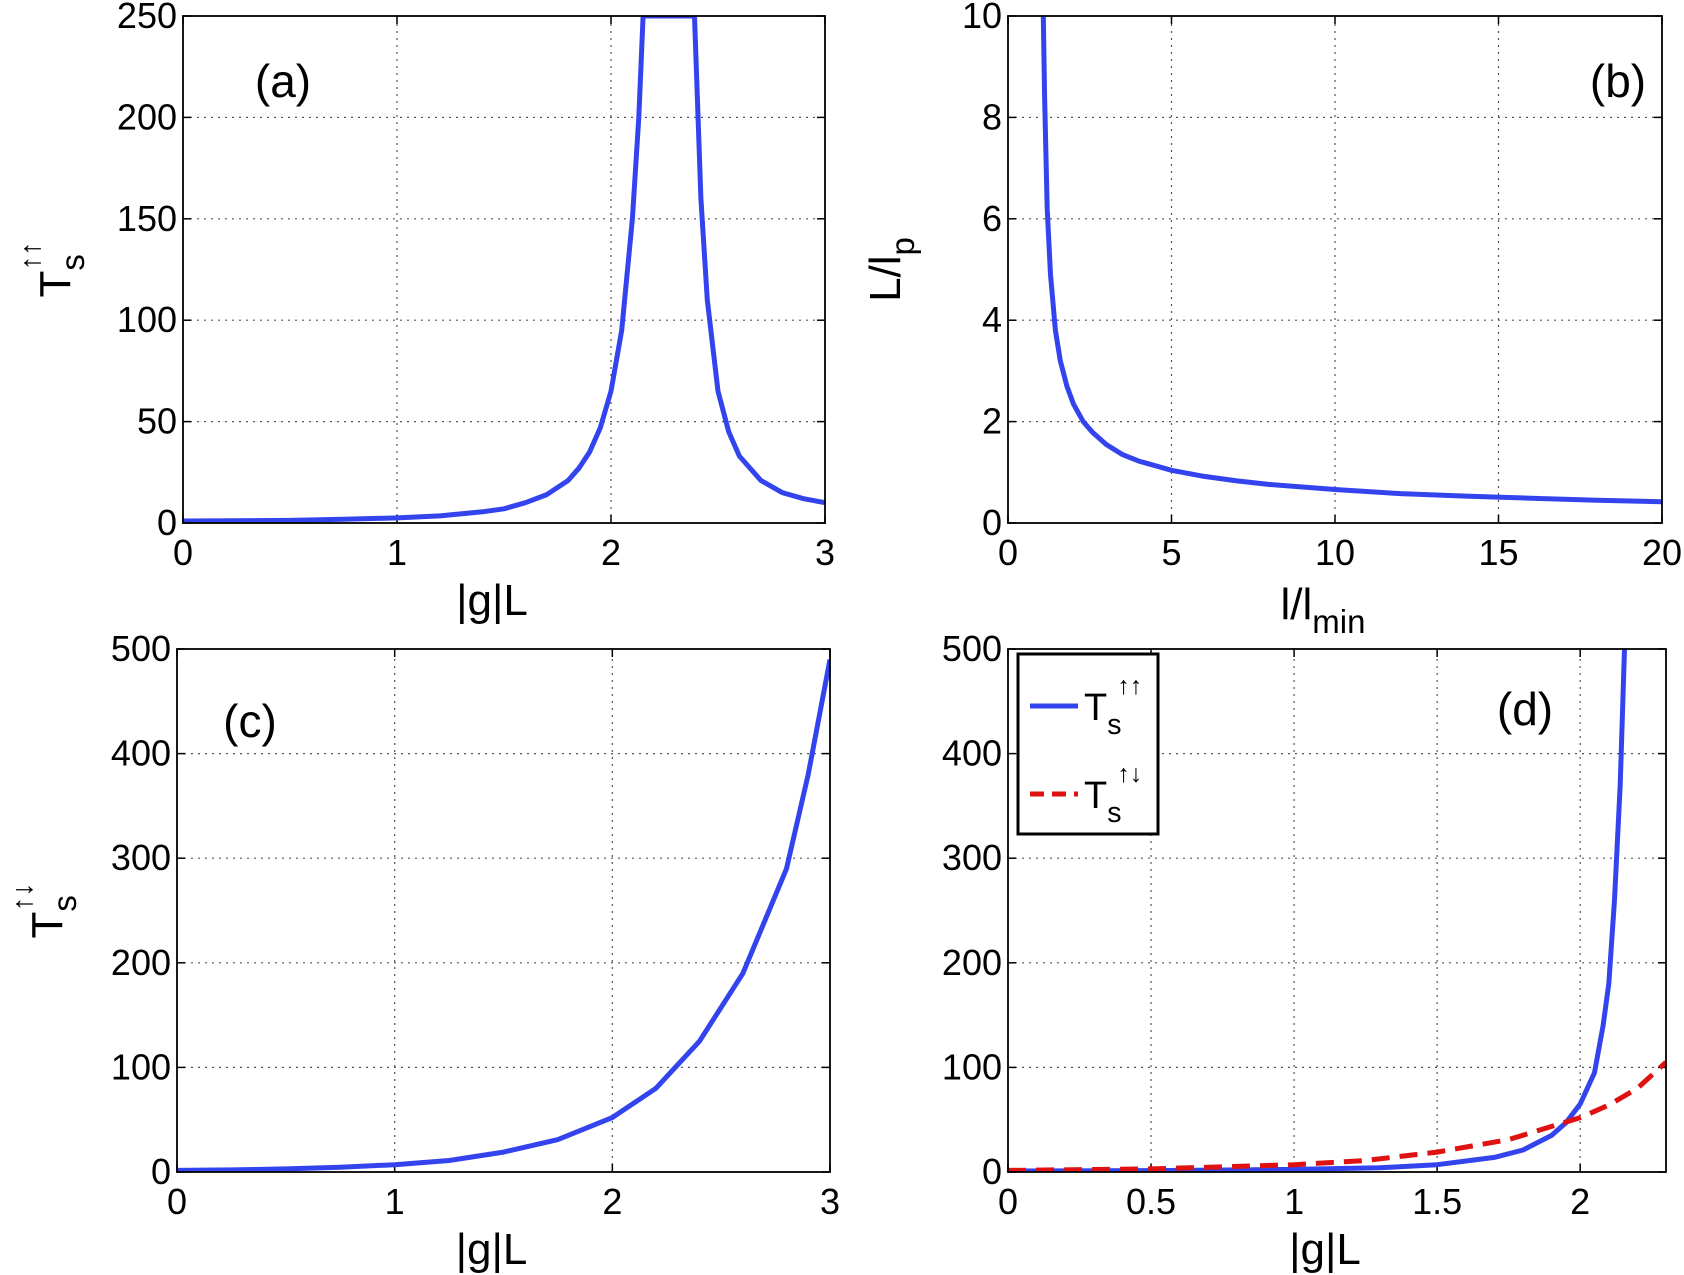  What do you see at coordinates (1151, 1201) in the screenshot?
I see `x-tick-label: 0.5` at bounding box center [1151, 1201].